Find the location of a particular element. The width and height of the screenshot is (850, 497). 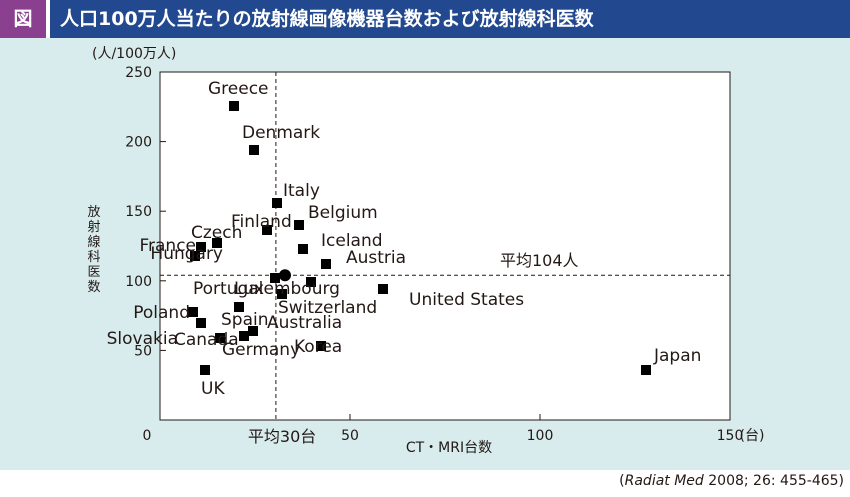

source-citation: (Radiat Med 2008; 26: 455-465) is located at coordinates (731, 481).